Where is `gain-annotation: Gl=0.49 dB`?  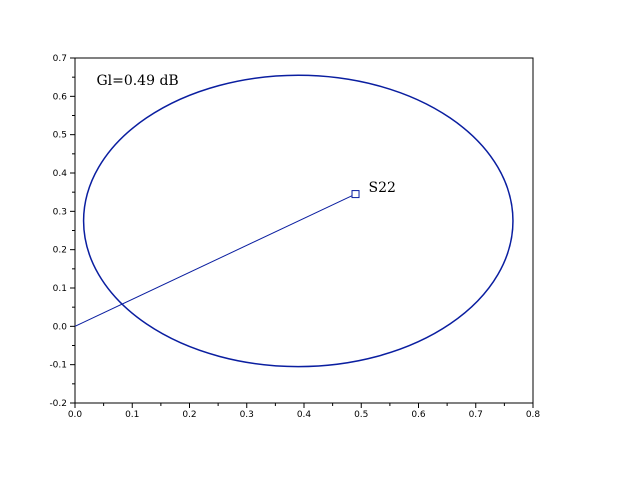 gain-annotation: Gl=0.49 dB is located at coordinates (137, 81).